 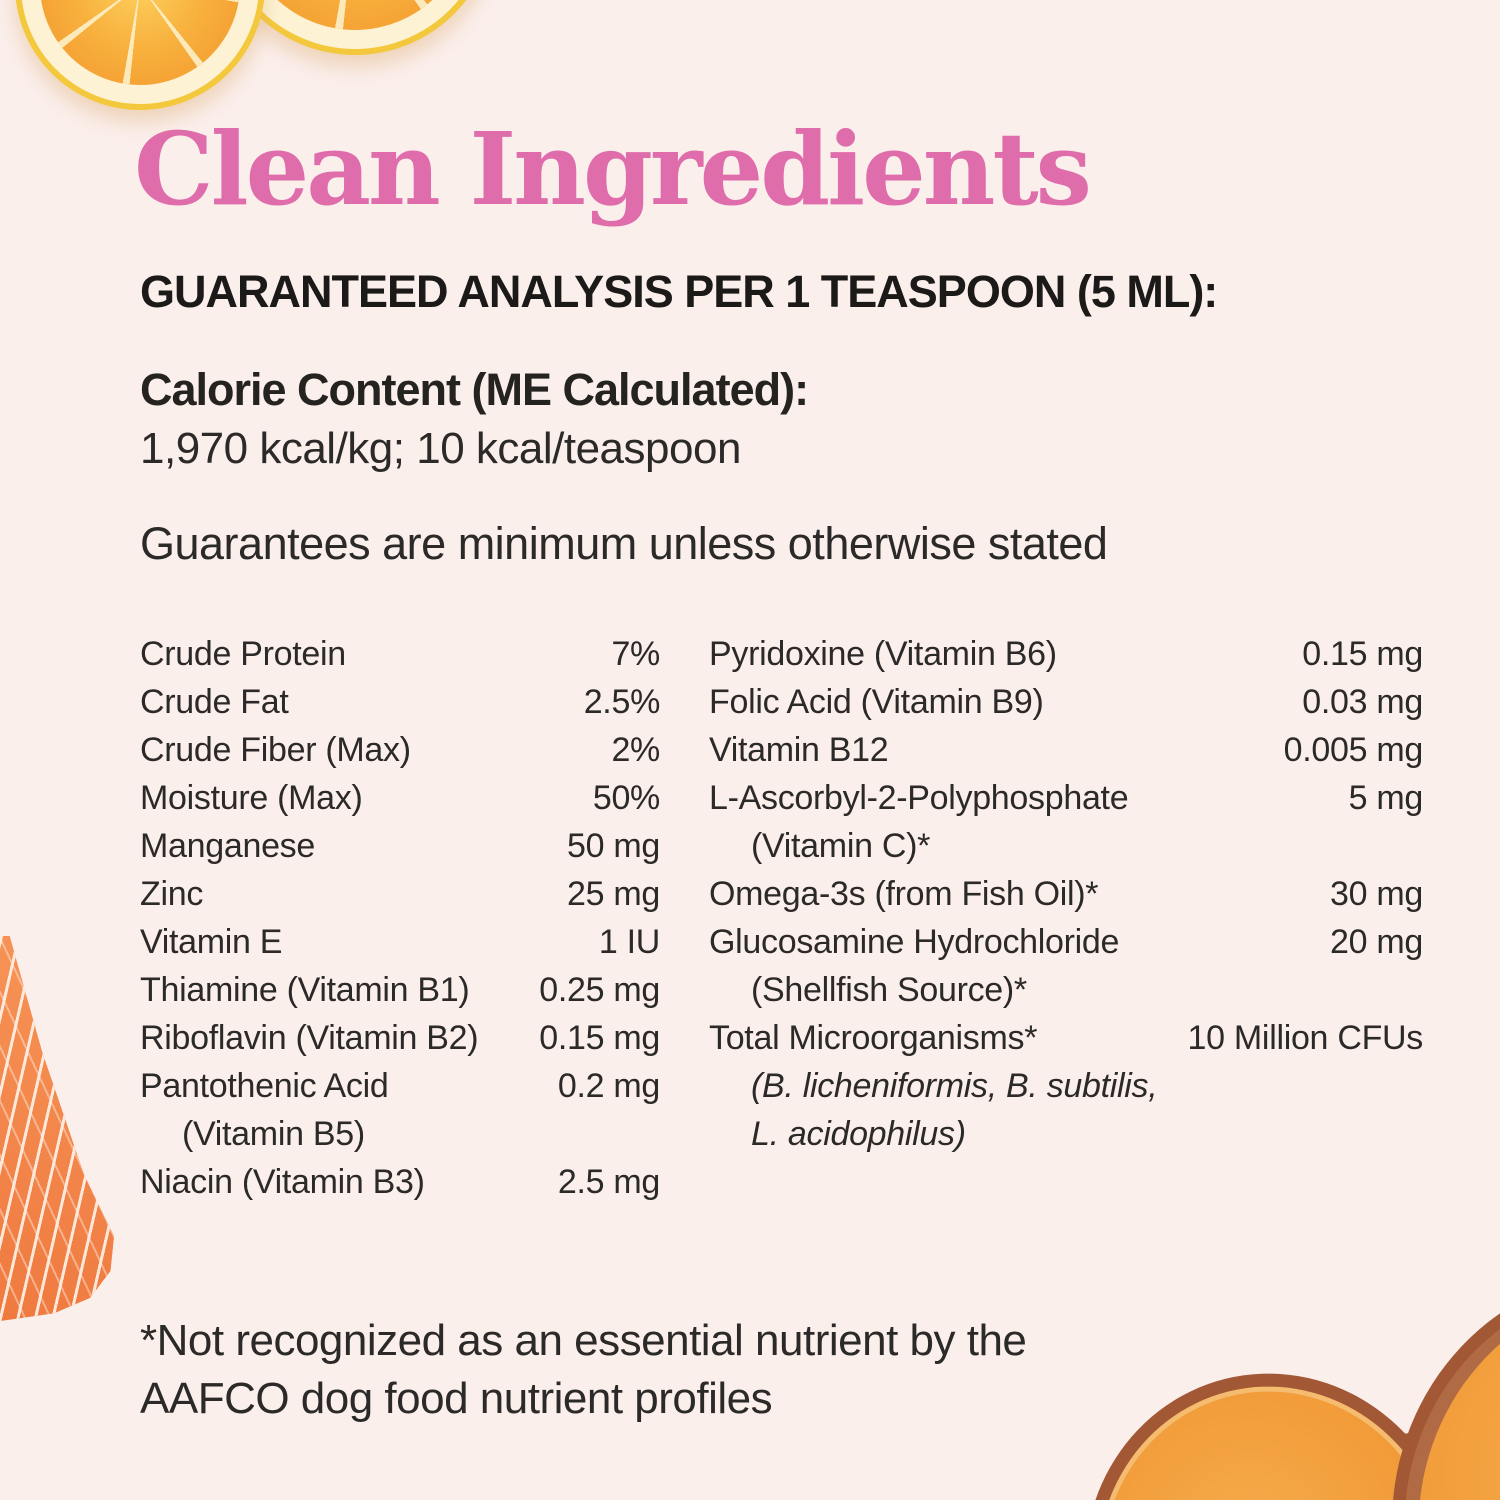 I want to click on orange-slice-icon, so click(x=140, y=55).